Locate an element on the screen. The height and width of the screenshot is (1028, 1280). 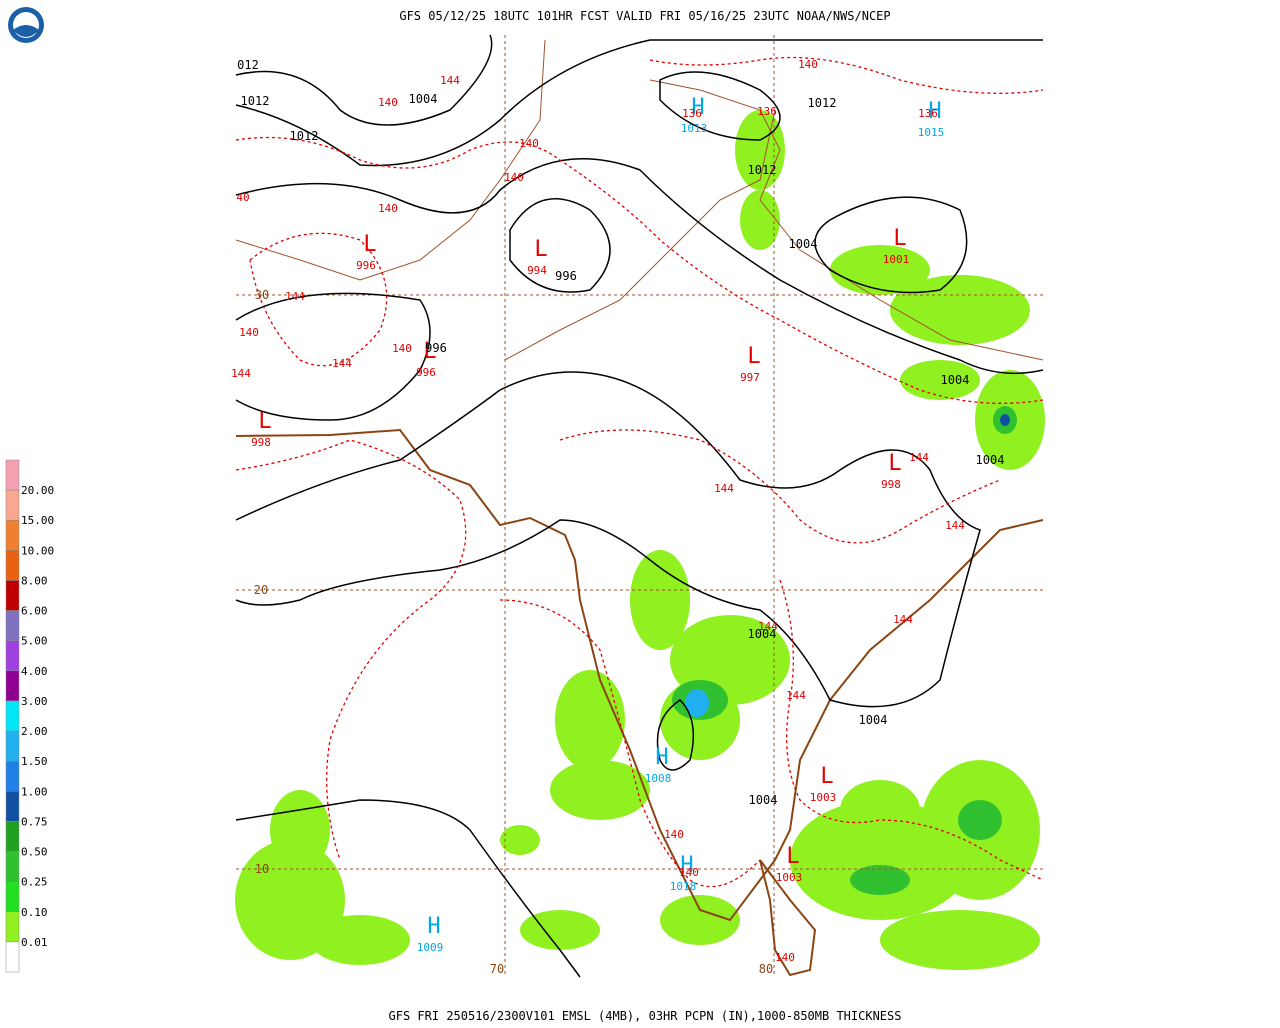
legend-label: 6.00 is located at coordinates (34, 611).